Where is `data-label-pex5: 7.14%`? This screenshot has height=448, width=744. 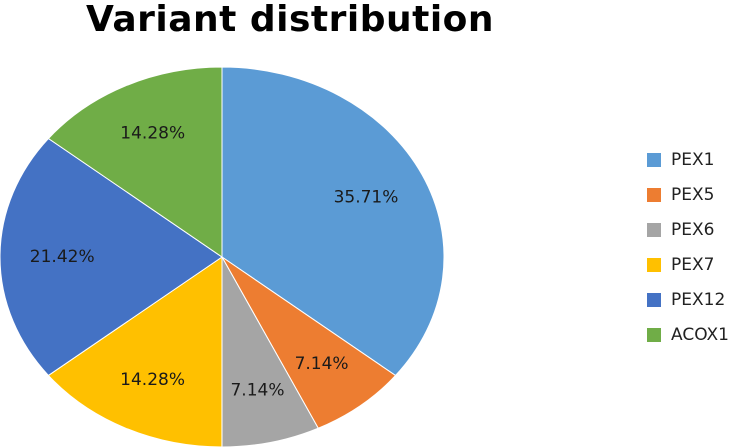
data-label-pex5: 7.14% is located at coordinates (322, 364).